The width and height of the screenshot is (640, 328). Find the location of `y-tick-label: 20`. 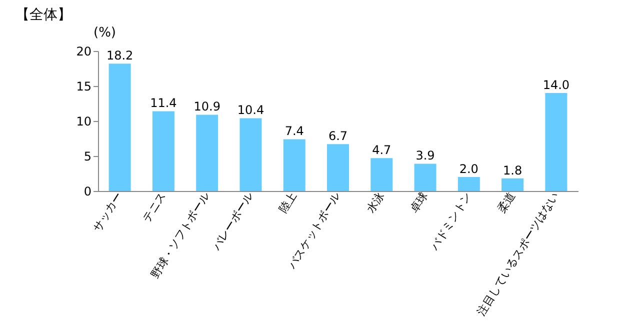

y-tick-label: 20 is located at coordinates (84, 51).